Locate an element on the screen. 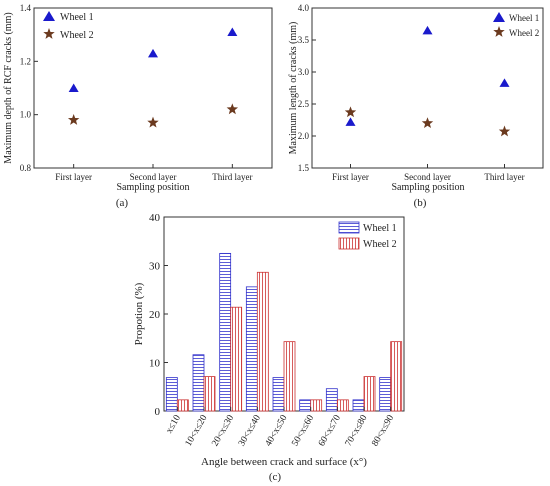  chart-a-xtick-label: Third layer is located at coordinates (232, 177).